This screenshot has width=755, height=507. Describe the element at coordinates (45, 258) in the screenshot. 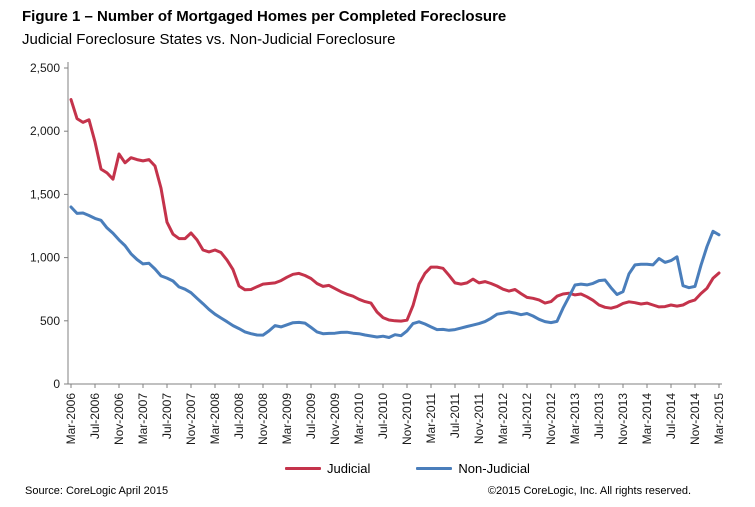

I see `y-tick-label: 1,000` at that location.